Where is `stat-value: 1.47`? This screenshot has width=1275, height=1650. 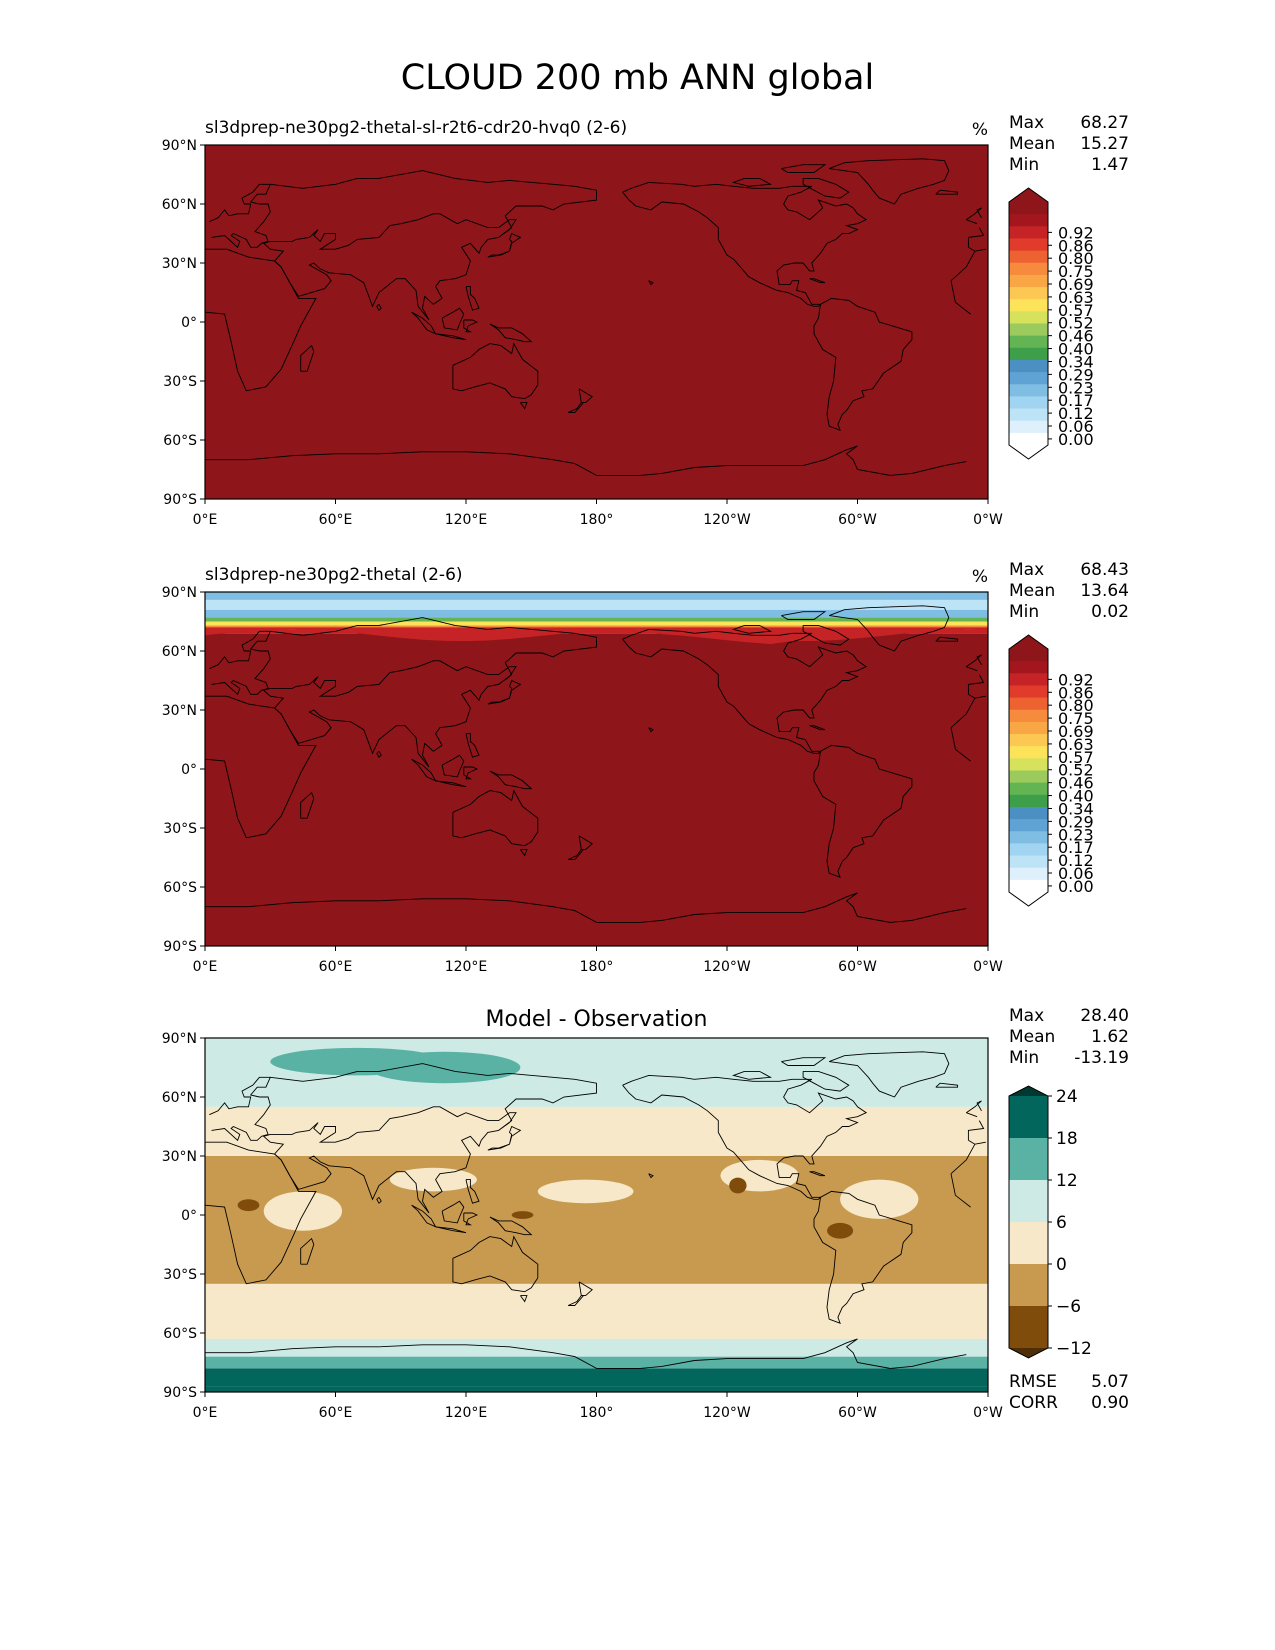 stat-value: 1.47 is located at coordinates (1110, 165).